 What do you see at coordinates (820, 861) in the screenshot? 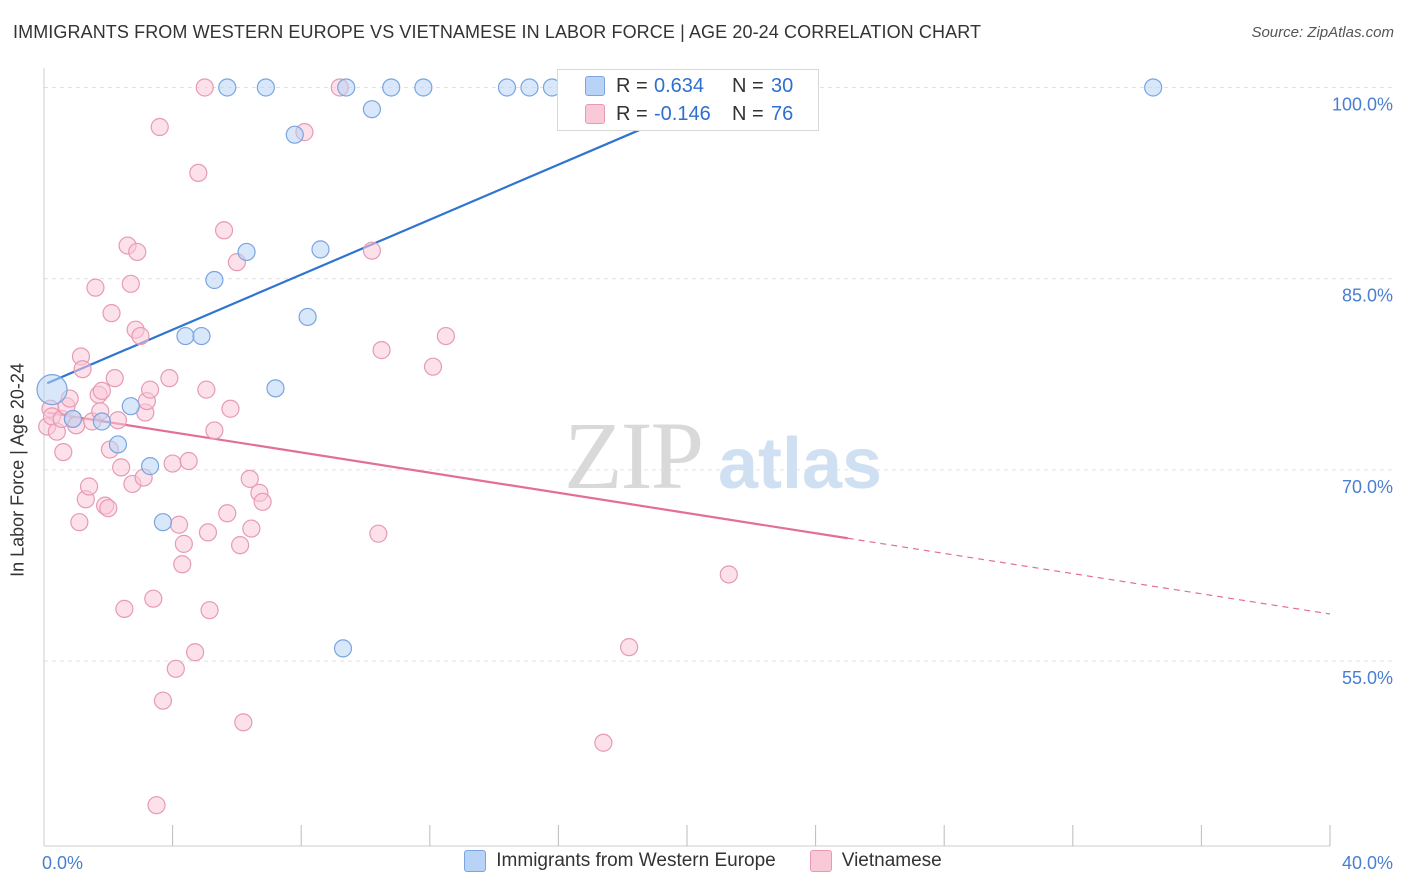
I see `legend-swatch-pink` at bounding box center [820, 861].